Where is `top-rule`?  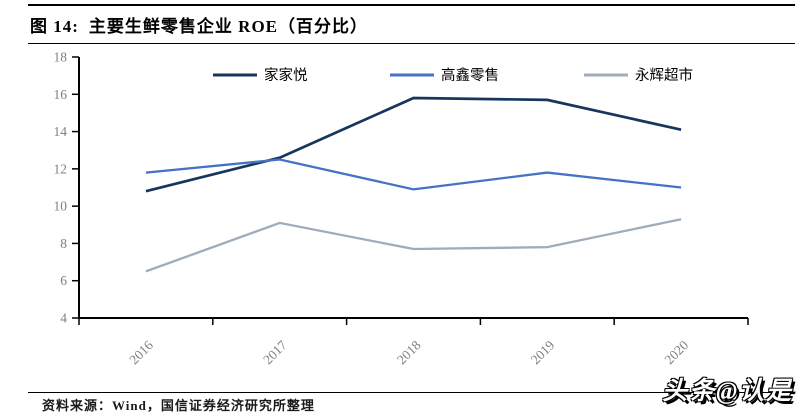 top-rule is located at coordinates (411, 5).